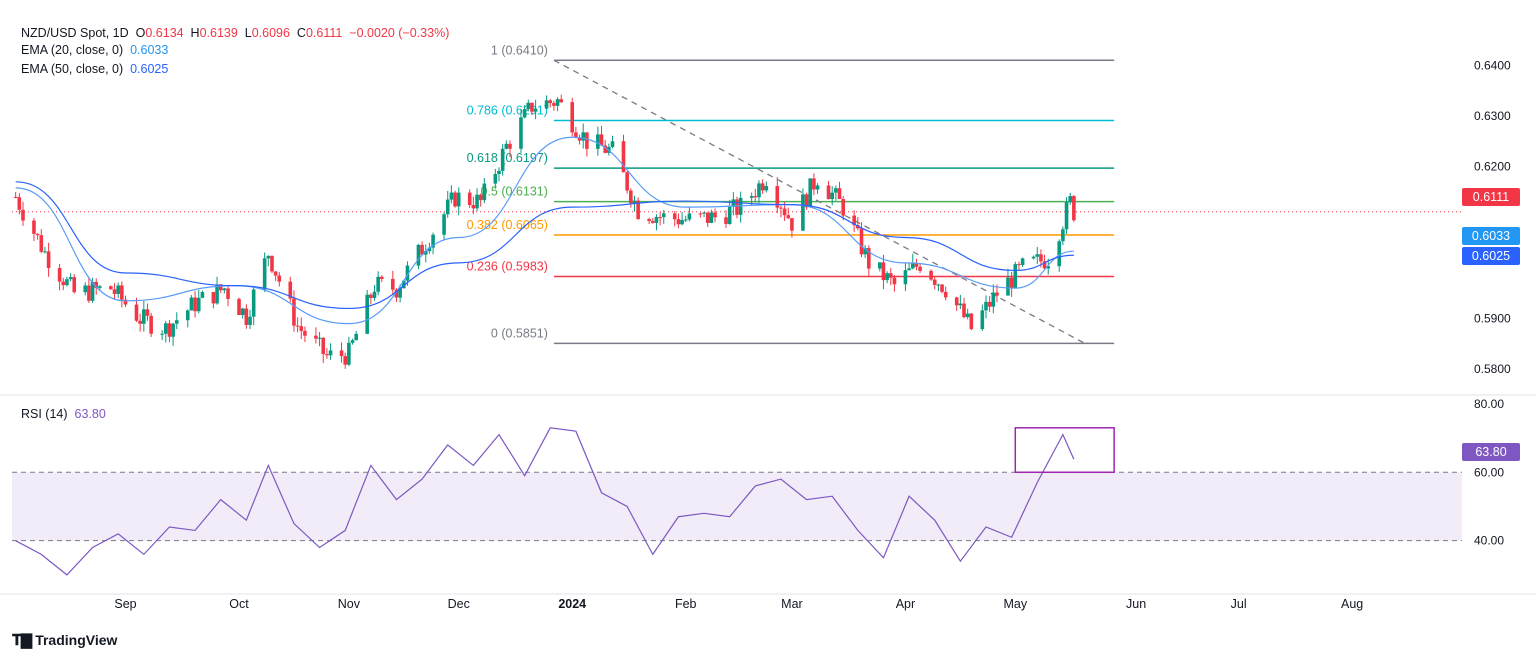 Image resolution: width=1536 pixels, height=659 pixels. Describe the element at coordinates (1239, 604) in the screenshot. I see `time-axis-tick: Jul` at that location.